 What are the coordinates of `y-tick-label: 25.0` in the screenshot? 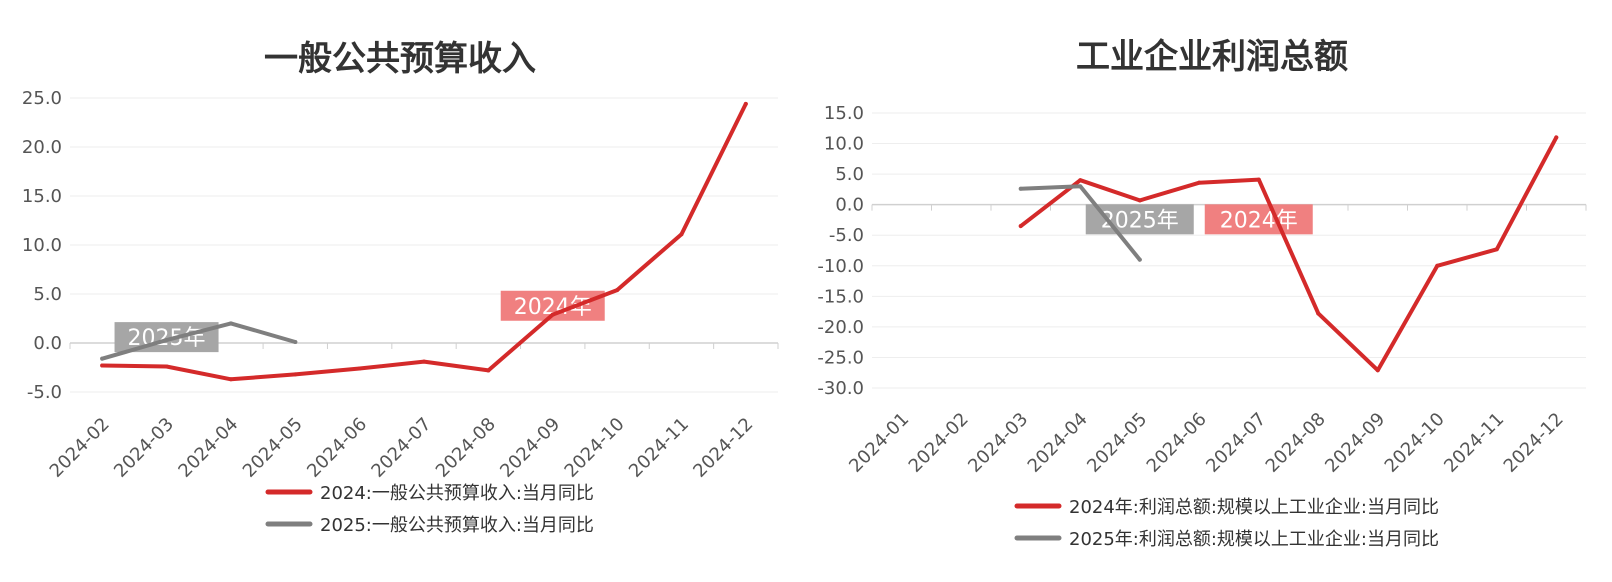 It's located at (42, 98).